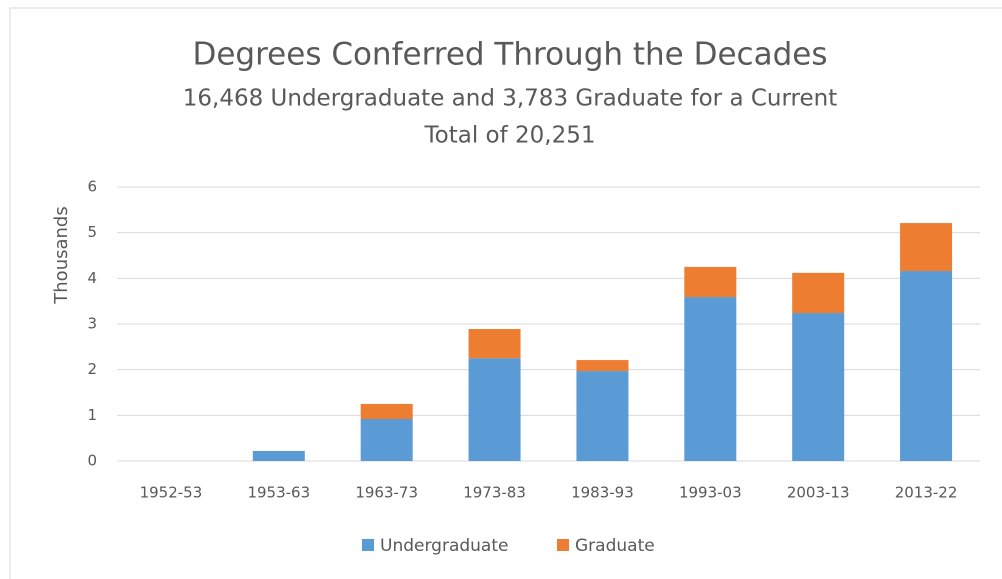 The width and height of the screenshot is (1002, 579). What do you see at coordinates (494, 493) in the screenshot?
I see `x-tick-label: 1973-83` at bounding box center [494, 493].